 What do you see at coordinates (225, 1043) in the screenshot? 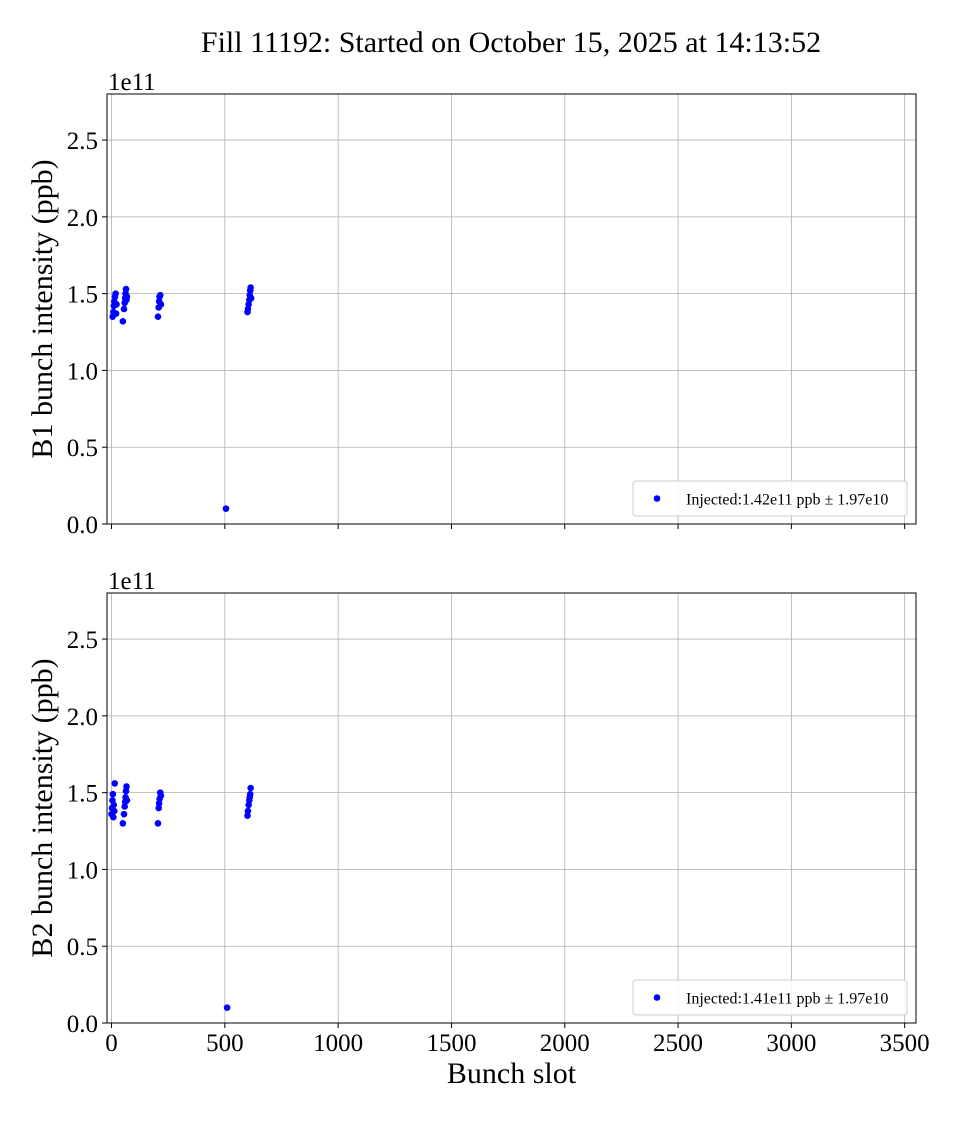
I see `x-tick-label: 500` at bounding box center [225, 1043].